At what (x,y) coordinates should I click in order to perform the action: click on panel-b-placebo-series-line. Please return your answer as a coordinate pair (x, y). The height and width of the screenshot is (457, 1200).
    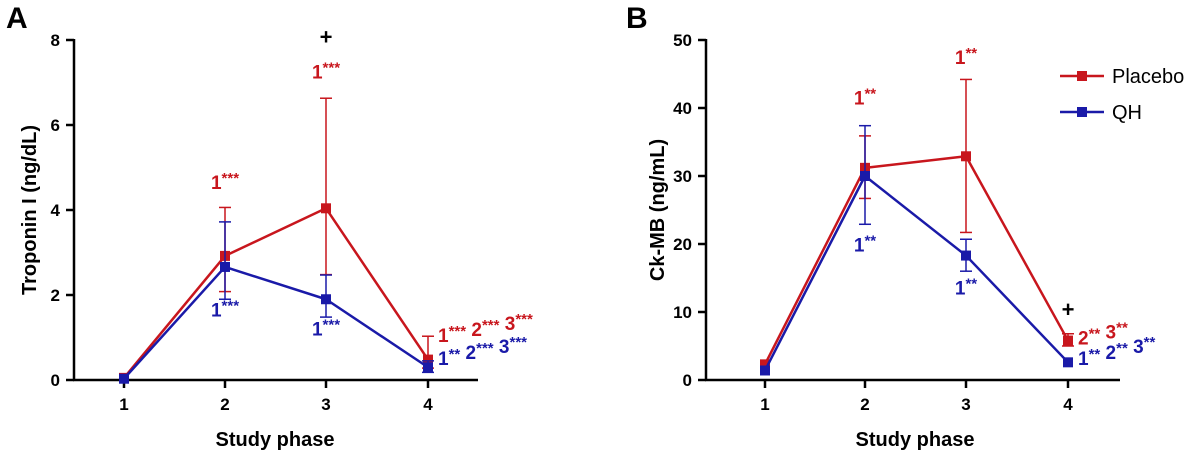
    Looking at the image, I should click on (916, 260).